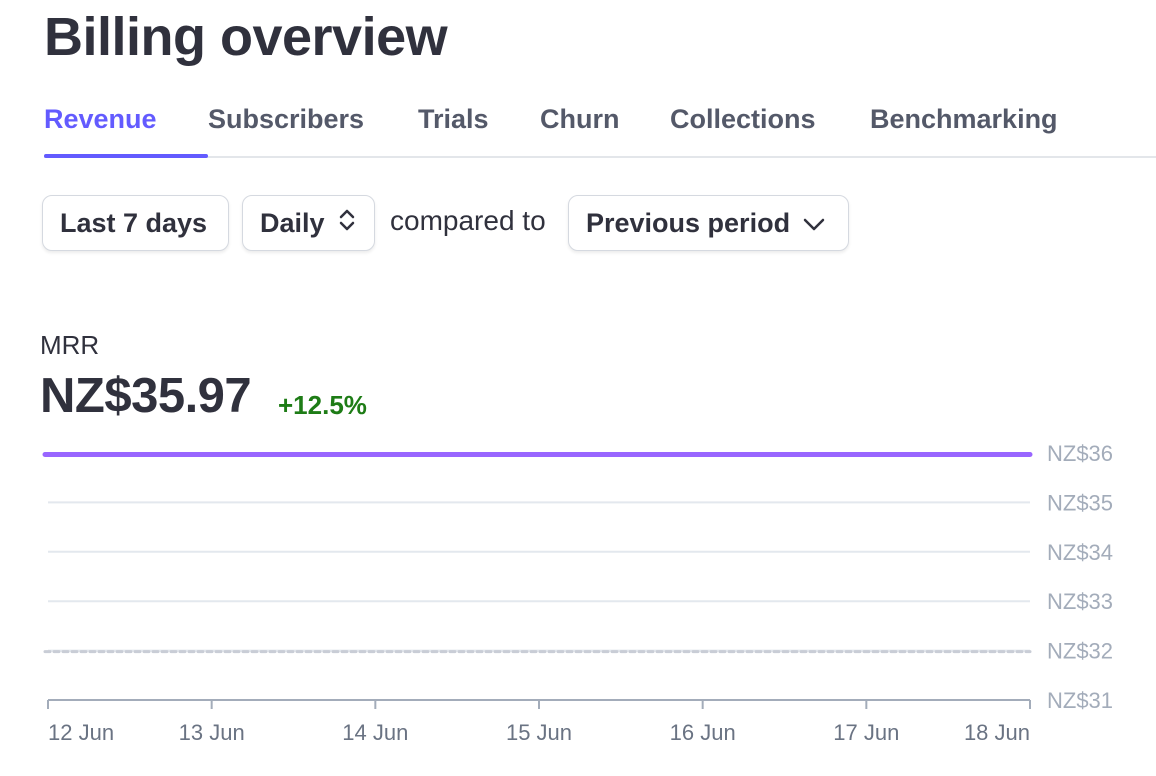 Image resolution: width=1156 pixels, height=776 pixels. What do you see at coordinates (246, 37) in the screenshot?
I see `page-title: Billing overview` at bounding box center [246, 37].